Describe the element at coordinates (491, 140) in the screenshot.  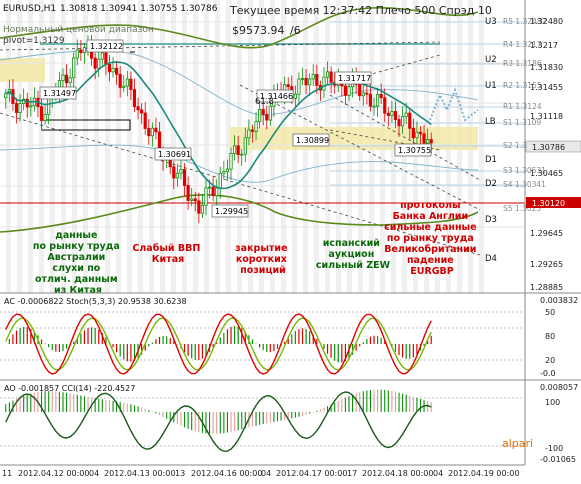
I see `level-tags: U3 U2 U1 LB D1 D2 D3 D4` at that location.